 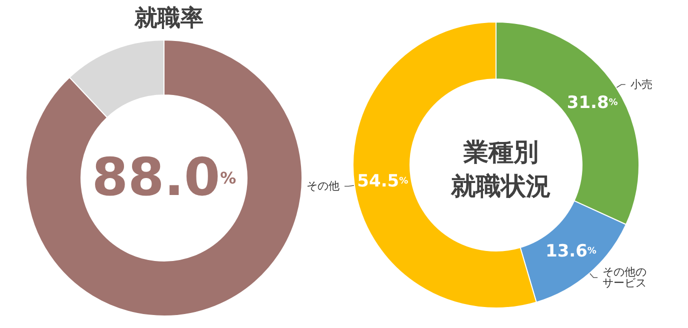 I want to click on slice-label: その他のサービス, so click(x=624, y=278).